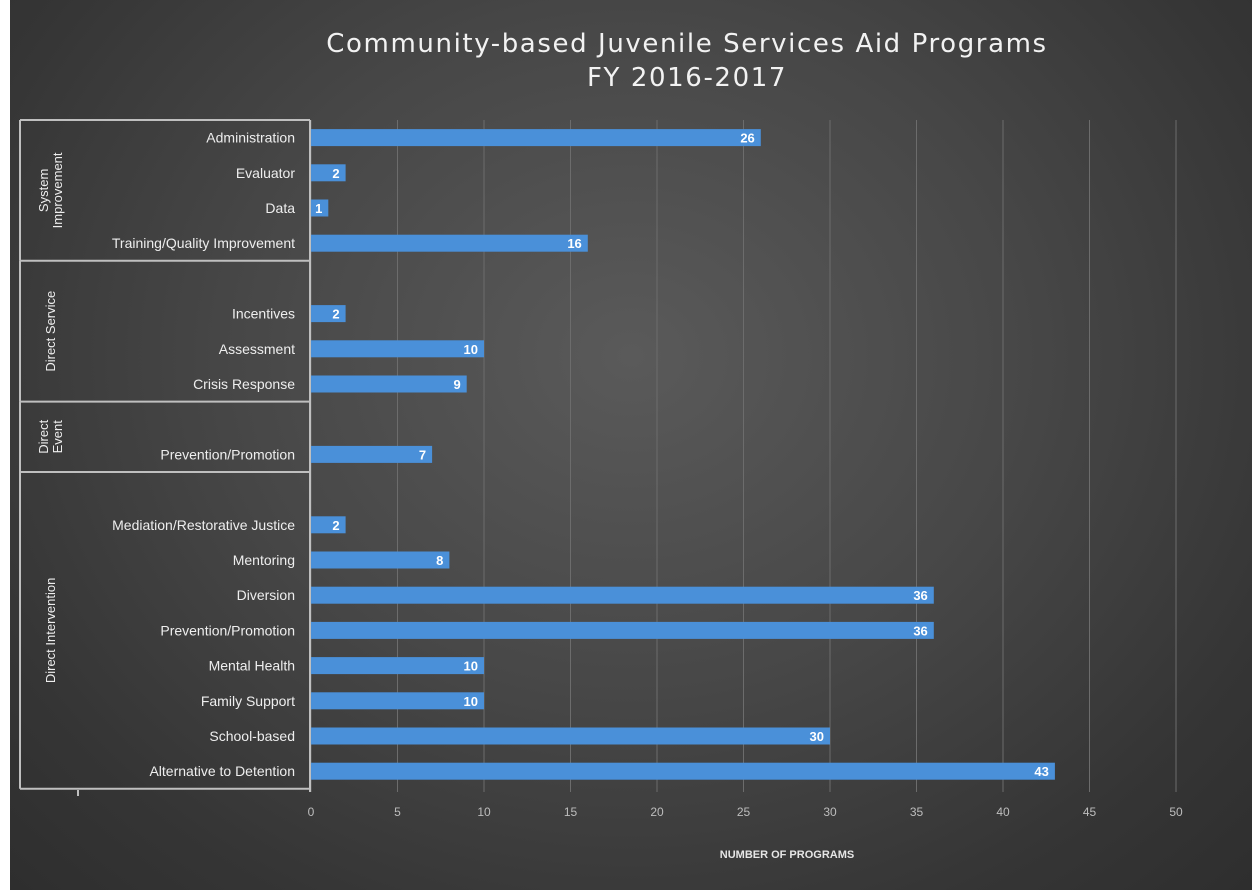  I want to click on category-label: Incentives, so click(263, 314).